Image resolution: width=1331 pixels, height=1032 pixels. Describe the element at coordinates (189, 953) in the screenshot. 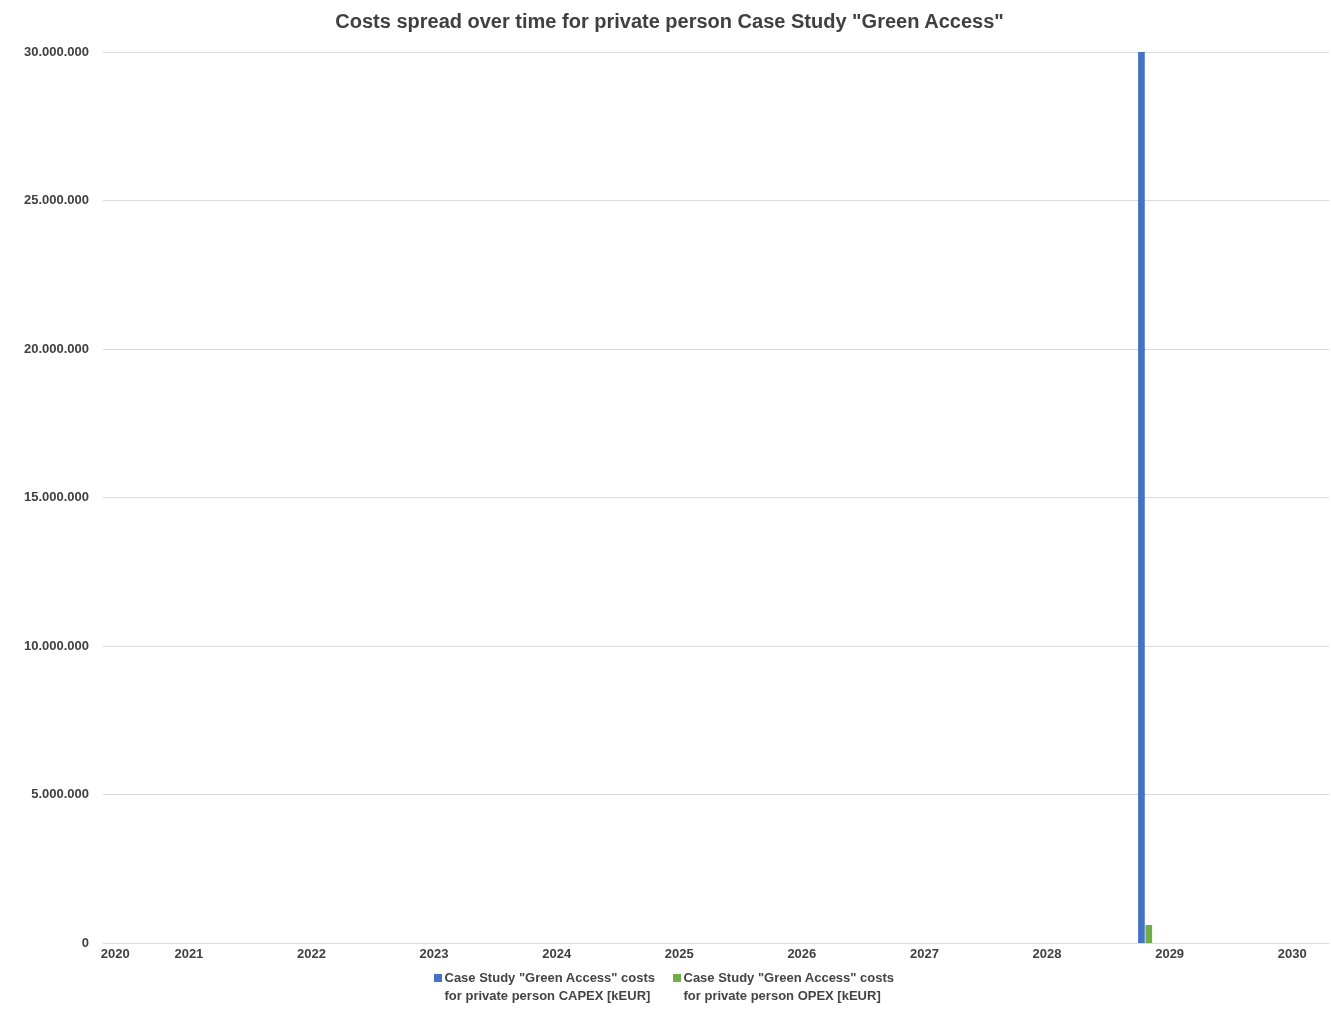

I see `x-tick-label: 2021` at that location.